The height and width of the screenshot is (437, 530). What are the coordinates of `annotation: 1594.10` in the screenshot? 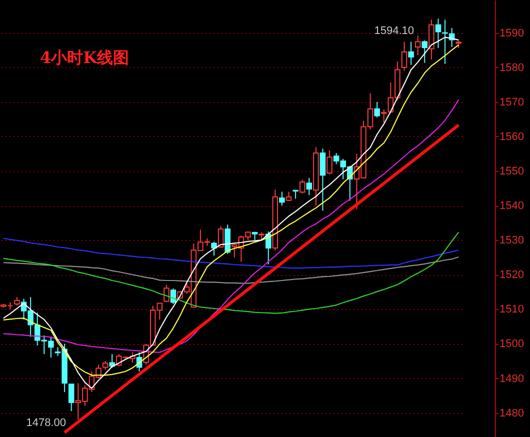 It's located at (394, 31).